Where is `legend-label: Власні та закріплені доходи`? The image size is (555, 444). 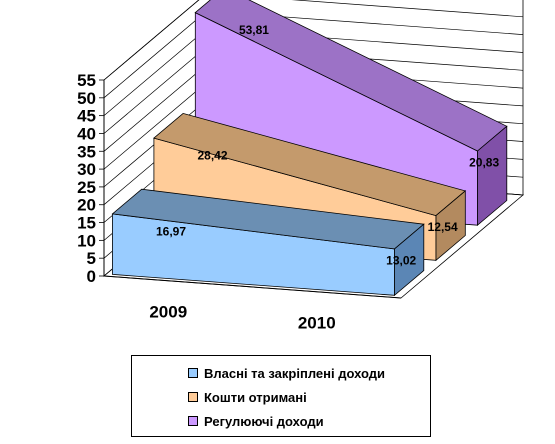
legend-label: Власні та закріплені доходи is located at coordinates (295, 373).